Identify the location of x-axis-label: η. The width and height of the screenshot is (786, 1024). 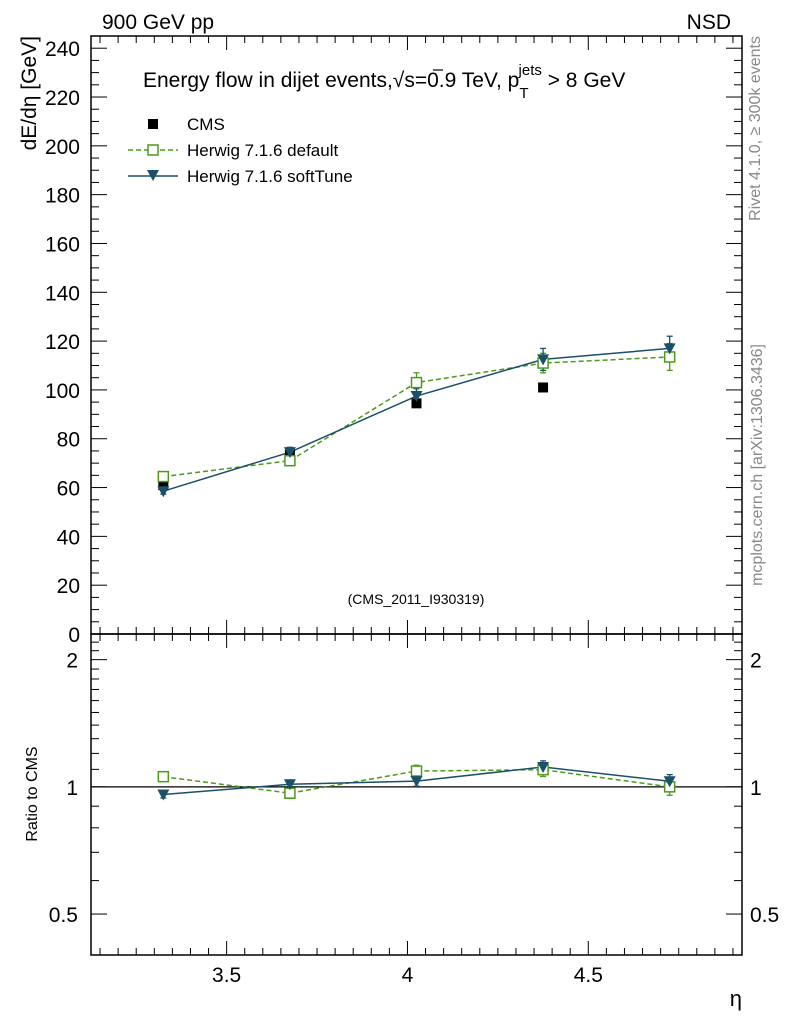
(736, 998).